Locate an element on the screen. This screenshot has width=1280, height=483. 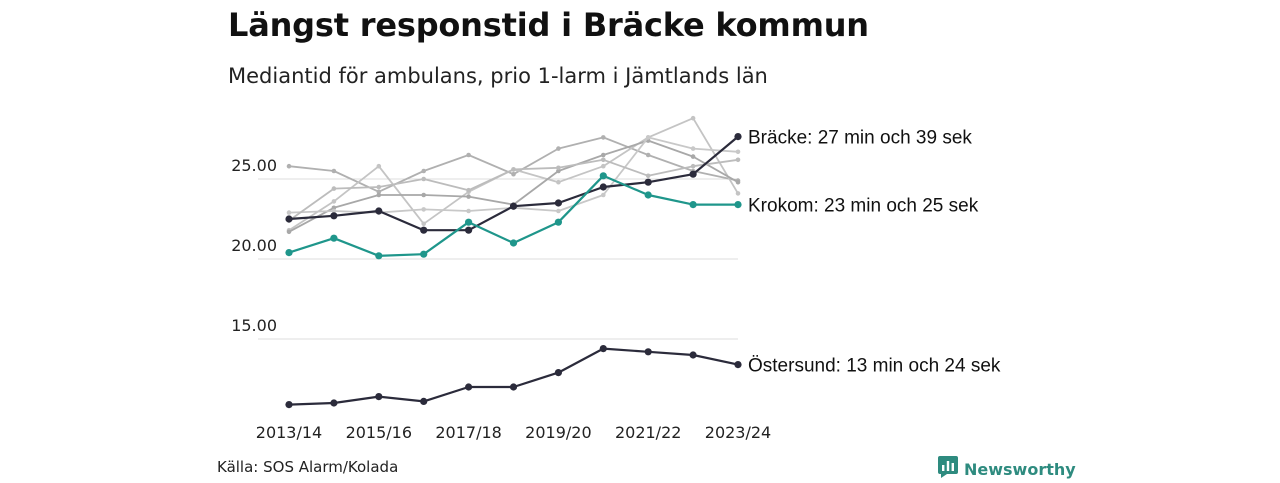
y-tick-label: 20.00 is located at coordinates (254, 245).